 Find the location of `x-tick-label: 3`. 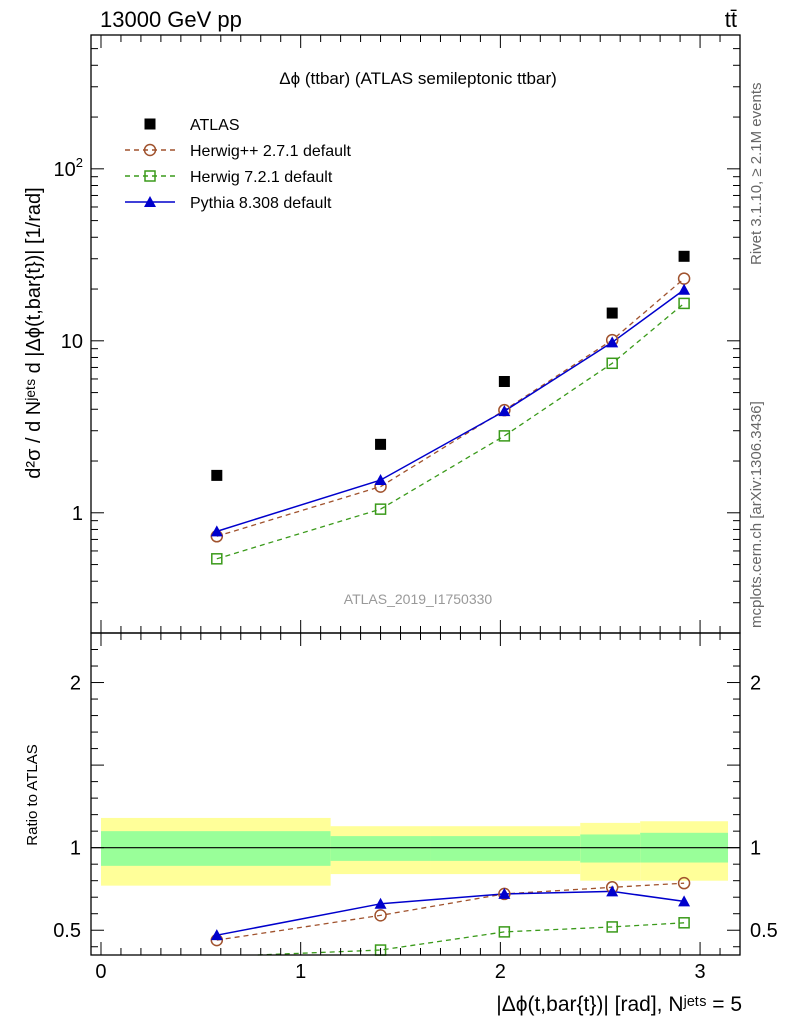

x-tick-label: 3 is located at coordinates (699, 972).